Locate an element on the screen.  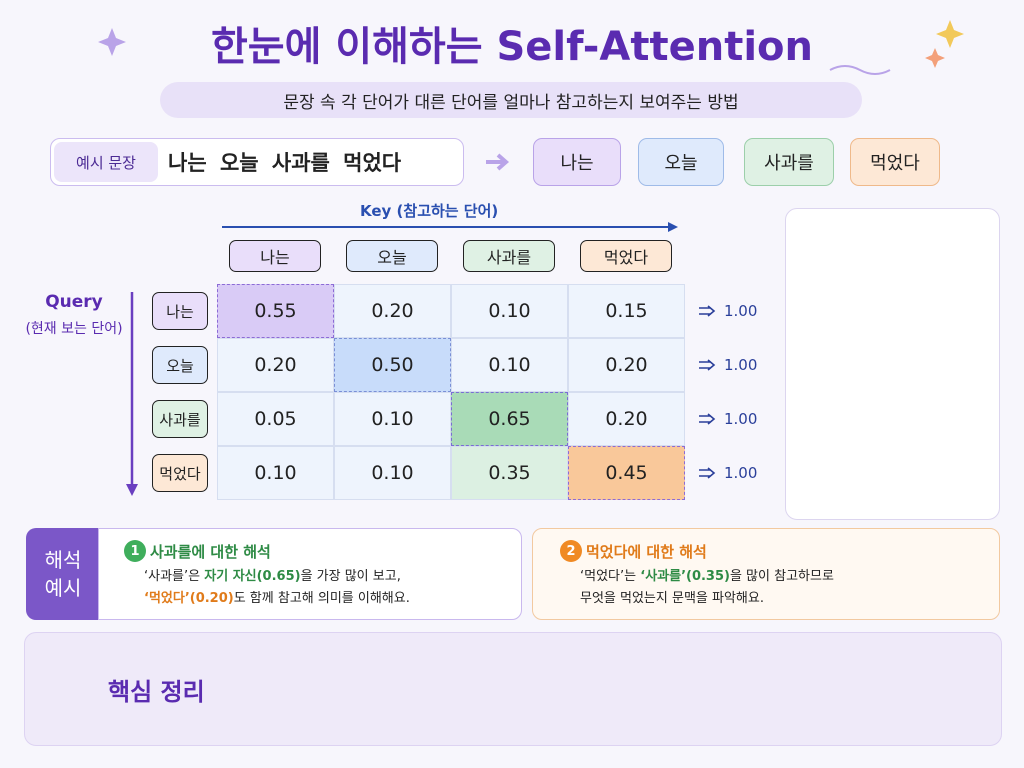
token: 먹었다 is located at coordinates (895, 162).